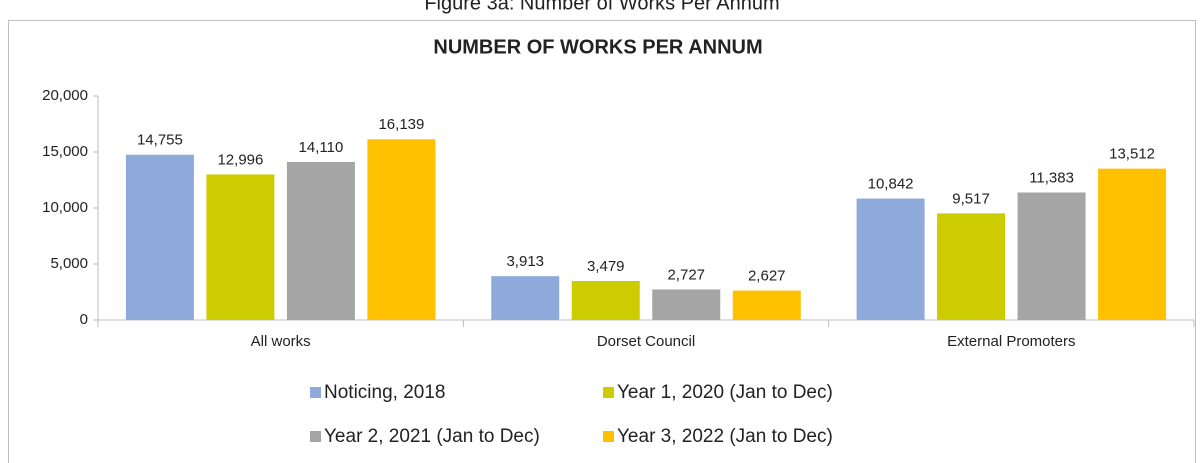  I want to click on value-label: 13,512, so click(1132, 154).